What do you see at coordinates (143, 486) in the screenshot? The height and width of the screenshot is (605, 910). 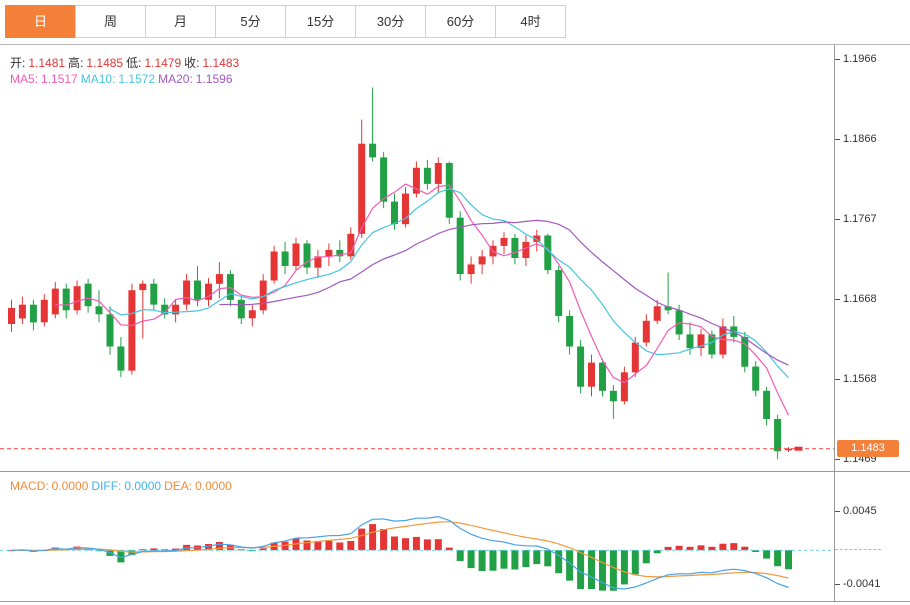 I see `diff-value: 0.0000` at bounding box center [143, 486].